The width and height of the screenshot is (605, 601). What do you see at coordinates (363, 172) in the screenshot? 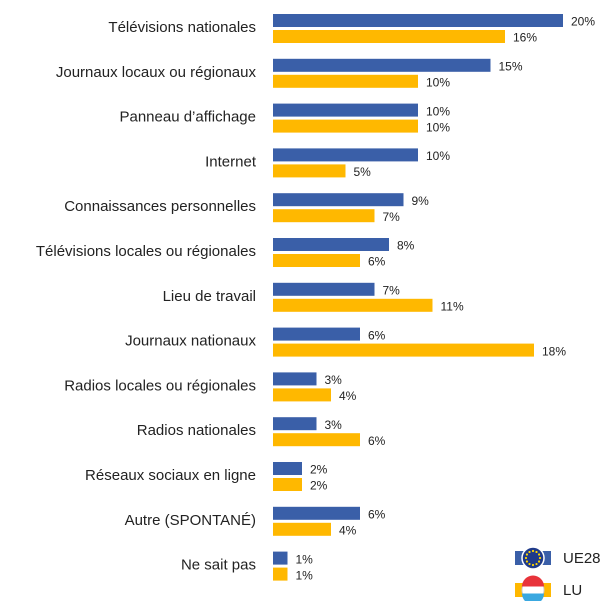
I see `value-label: 5%` at bounding box center [363, 172].